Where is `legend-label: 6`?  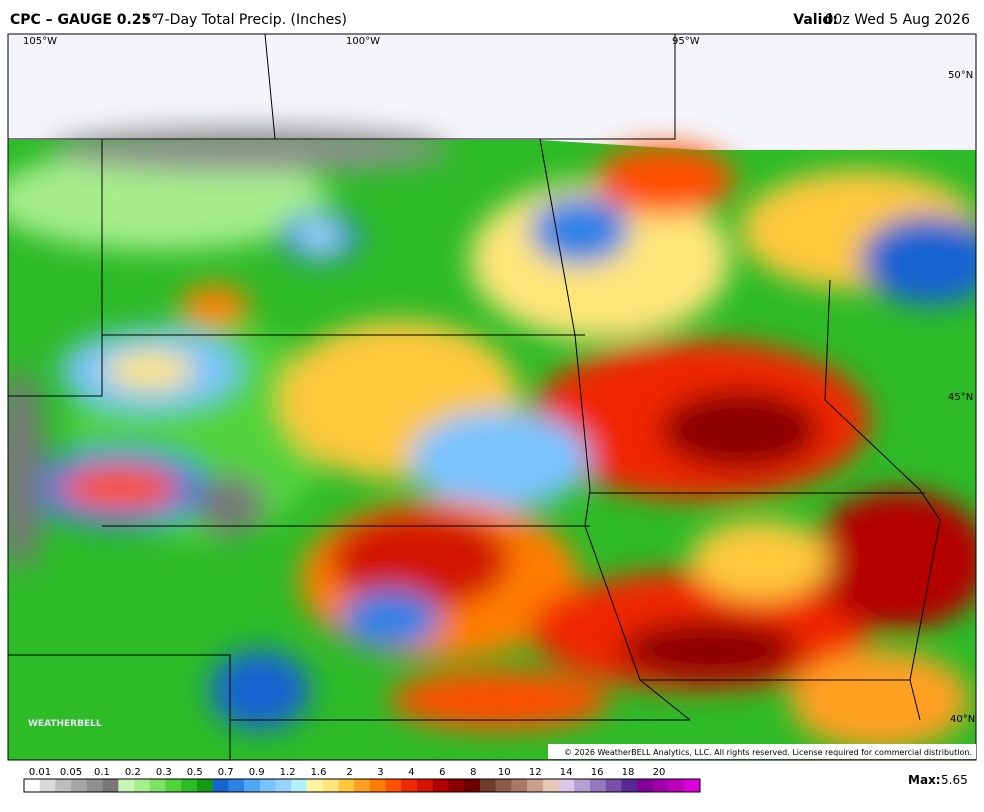 legend-label: 6 is located at coordinates (442, 772).